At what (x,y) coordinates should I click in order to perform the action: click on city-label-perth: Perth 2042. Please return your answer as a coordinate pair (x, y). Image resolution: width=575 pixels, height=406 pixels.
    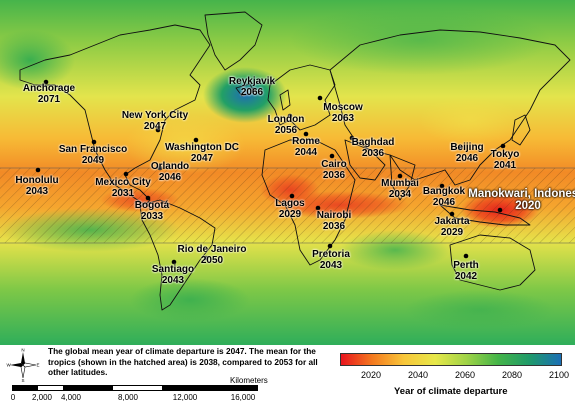
    Looking at the image, I should click on (466, 271).